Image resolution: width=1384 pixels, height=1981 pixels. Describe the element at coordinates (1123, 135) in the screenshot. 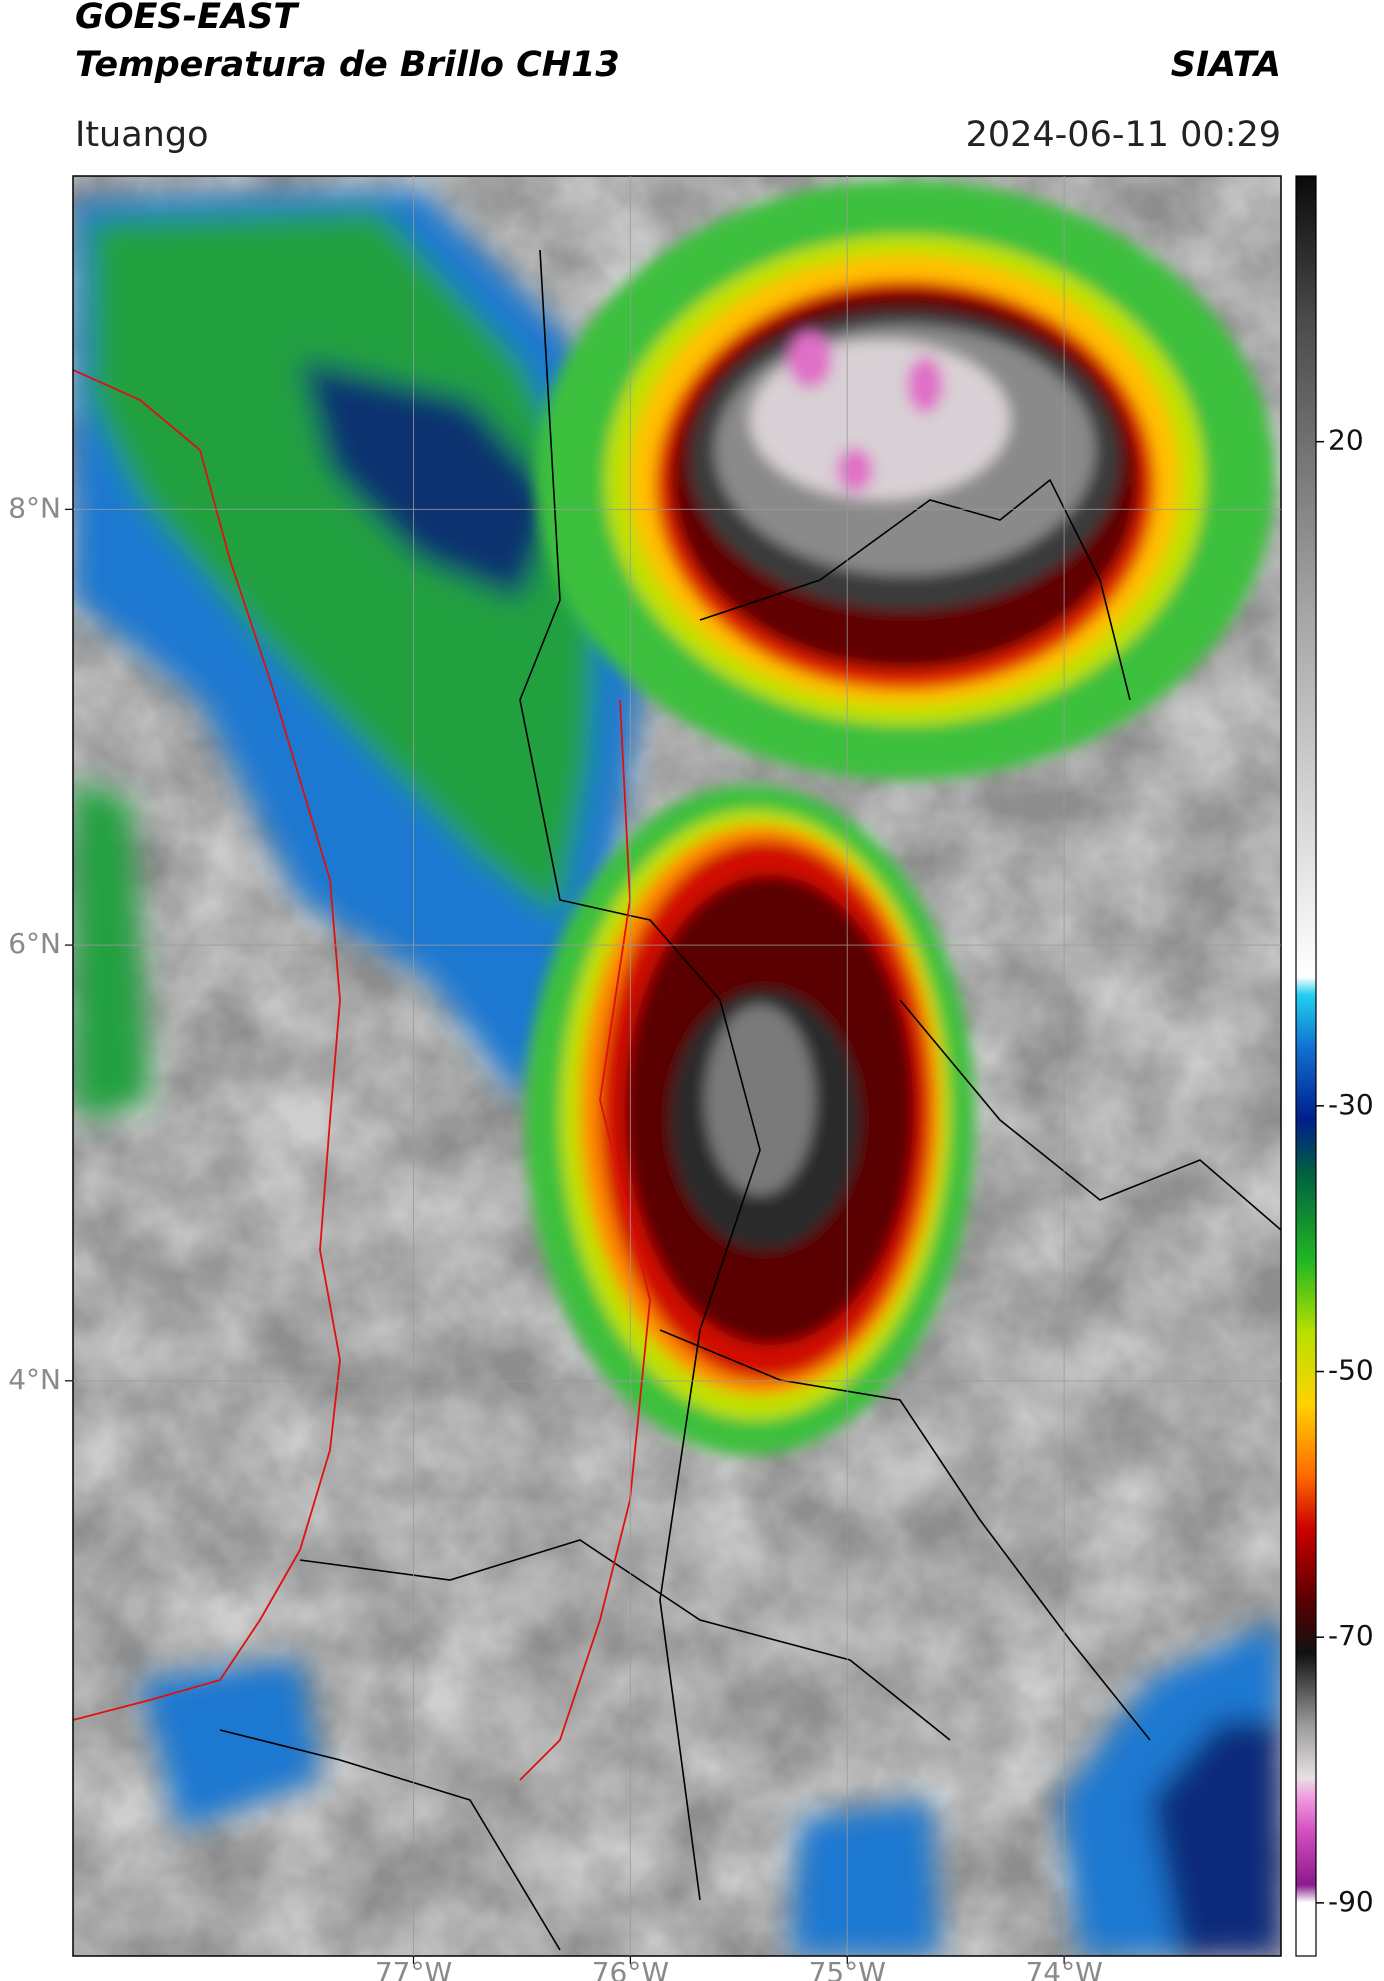

I see `timestamp: 2024-06-11 00:29` at that location.